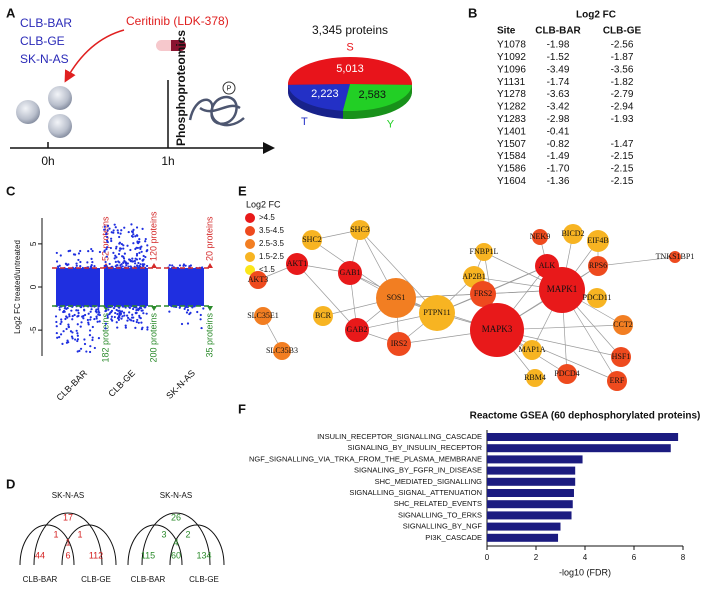 The image size is (715, 599). Describe the element at coordinates (558, 144) in the screenshot. I see `table-cell: -0.82` at that location.